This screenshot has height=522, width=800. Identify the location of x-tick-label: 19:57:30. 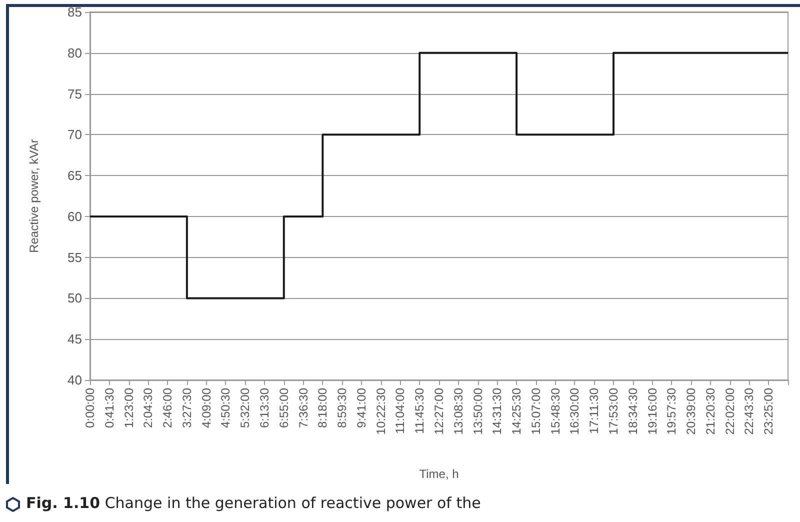
(671, 411).